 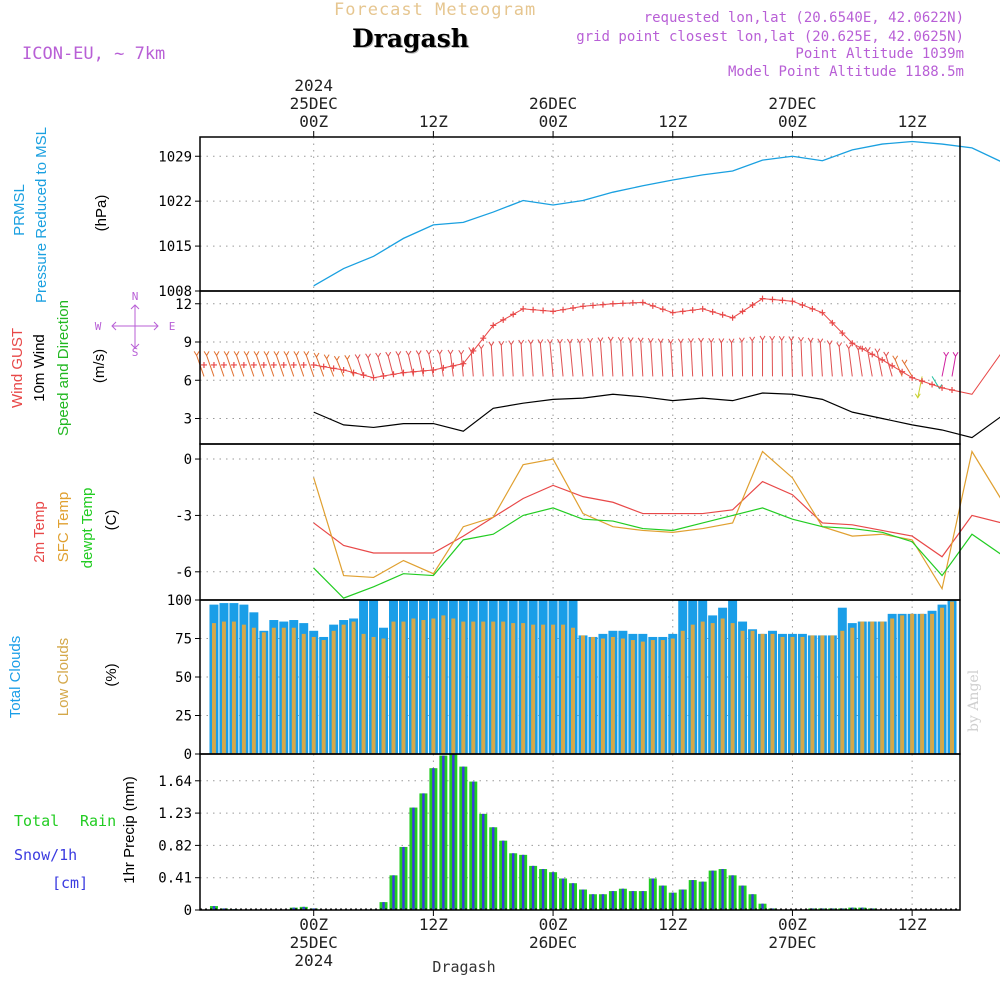 I want to click on rain-label-rain: Rain, so click(x=98, y=821).